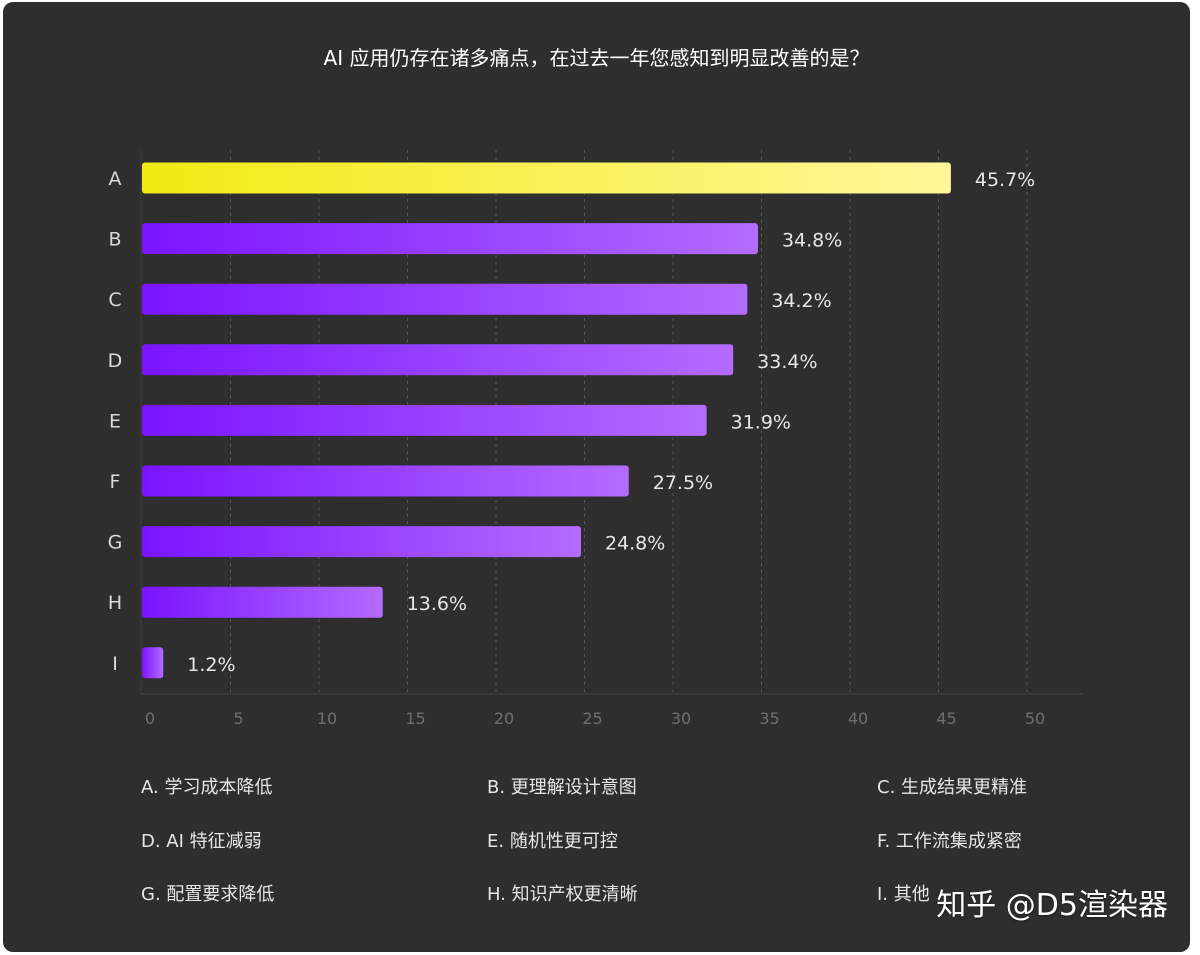 The height and width of the screenshot is (955, 1200). What do you see at coordinates (115, 603) in the screenshot?
I see `category-label-h: H` at bounding box center [115, 603].